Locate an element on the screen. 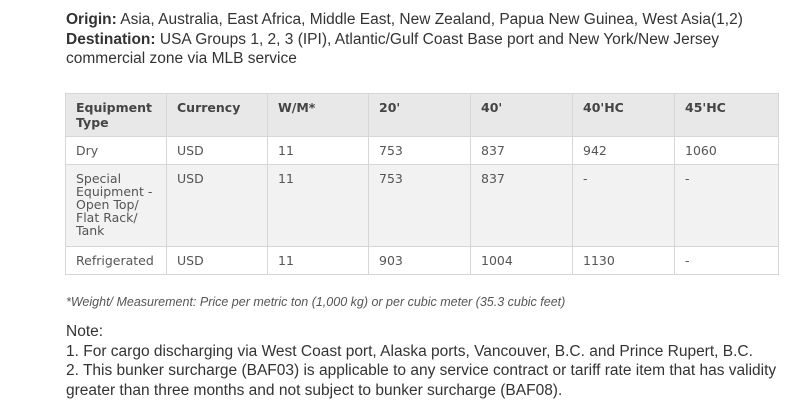 Image resolution: width=807 pixels, height=411 pixels. cell-40: 1004 is located at coordinates (521, 260).